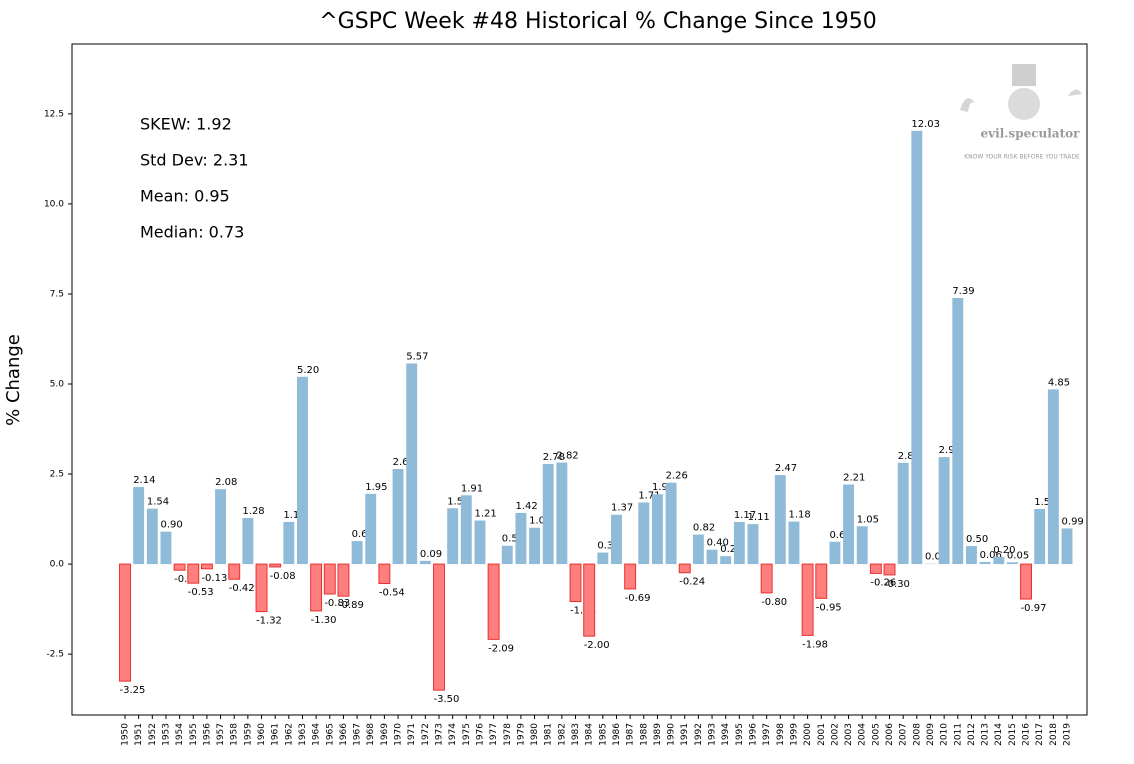  What do you see at coordinates (638, 598) in the screenshot?
I see `value-label: -0.69` at bounding box center [638, 598].